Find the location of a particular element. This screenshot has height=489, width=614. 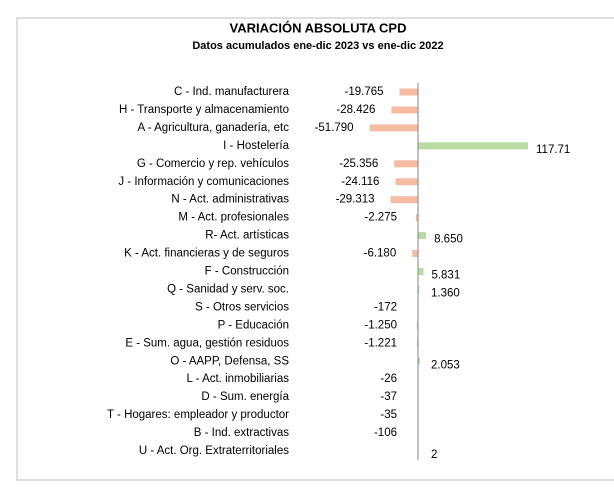

chart-title: VARIACIÓN ABSOLUTA CPD is located at coordinates (318, 27).